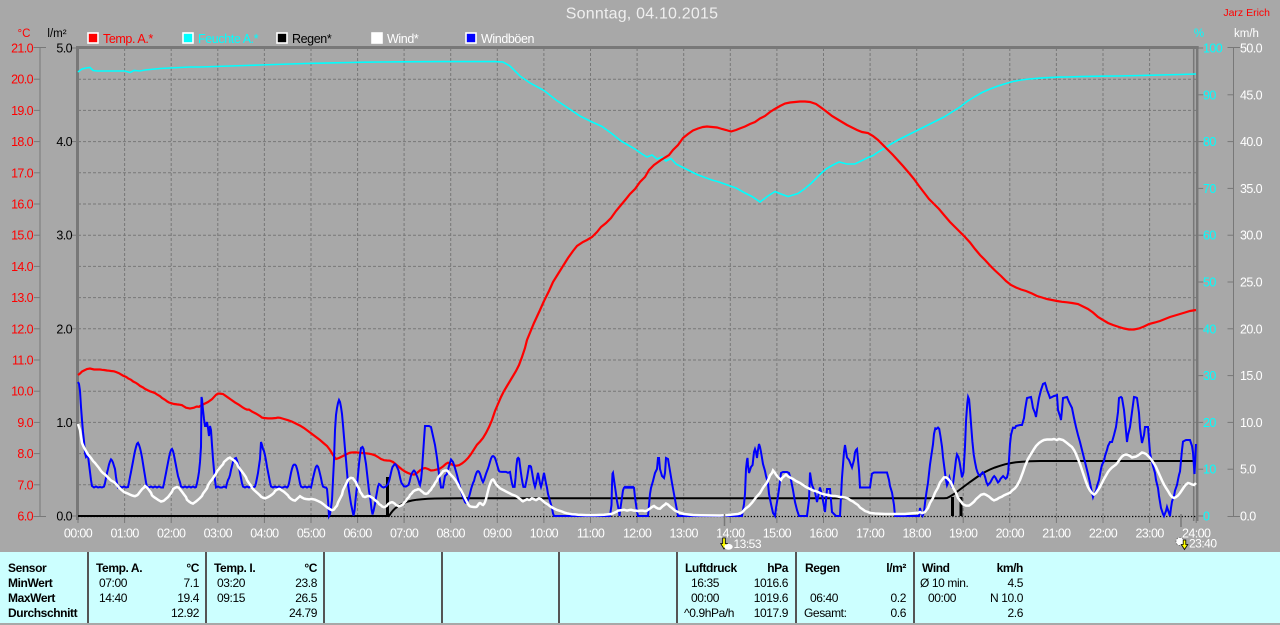 This screenshot has height=625, width=1280. What do you see at coordinates (1251, 189) in the screenshot?
I see `svg-text: 35.0` at bounding box center [1251, 189].